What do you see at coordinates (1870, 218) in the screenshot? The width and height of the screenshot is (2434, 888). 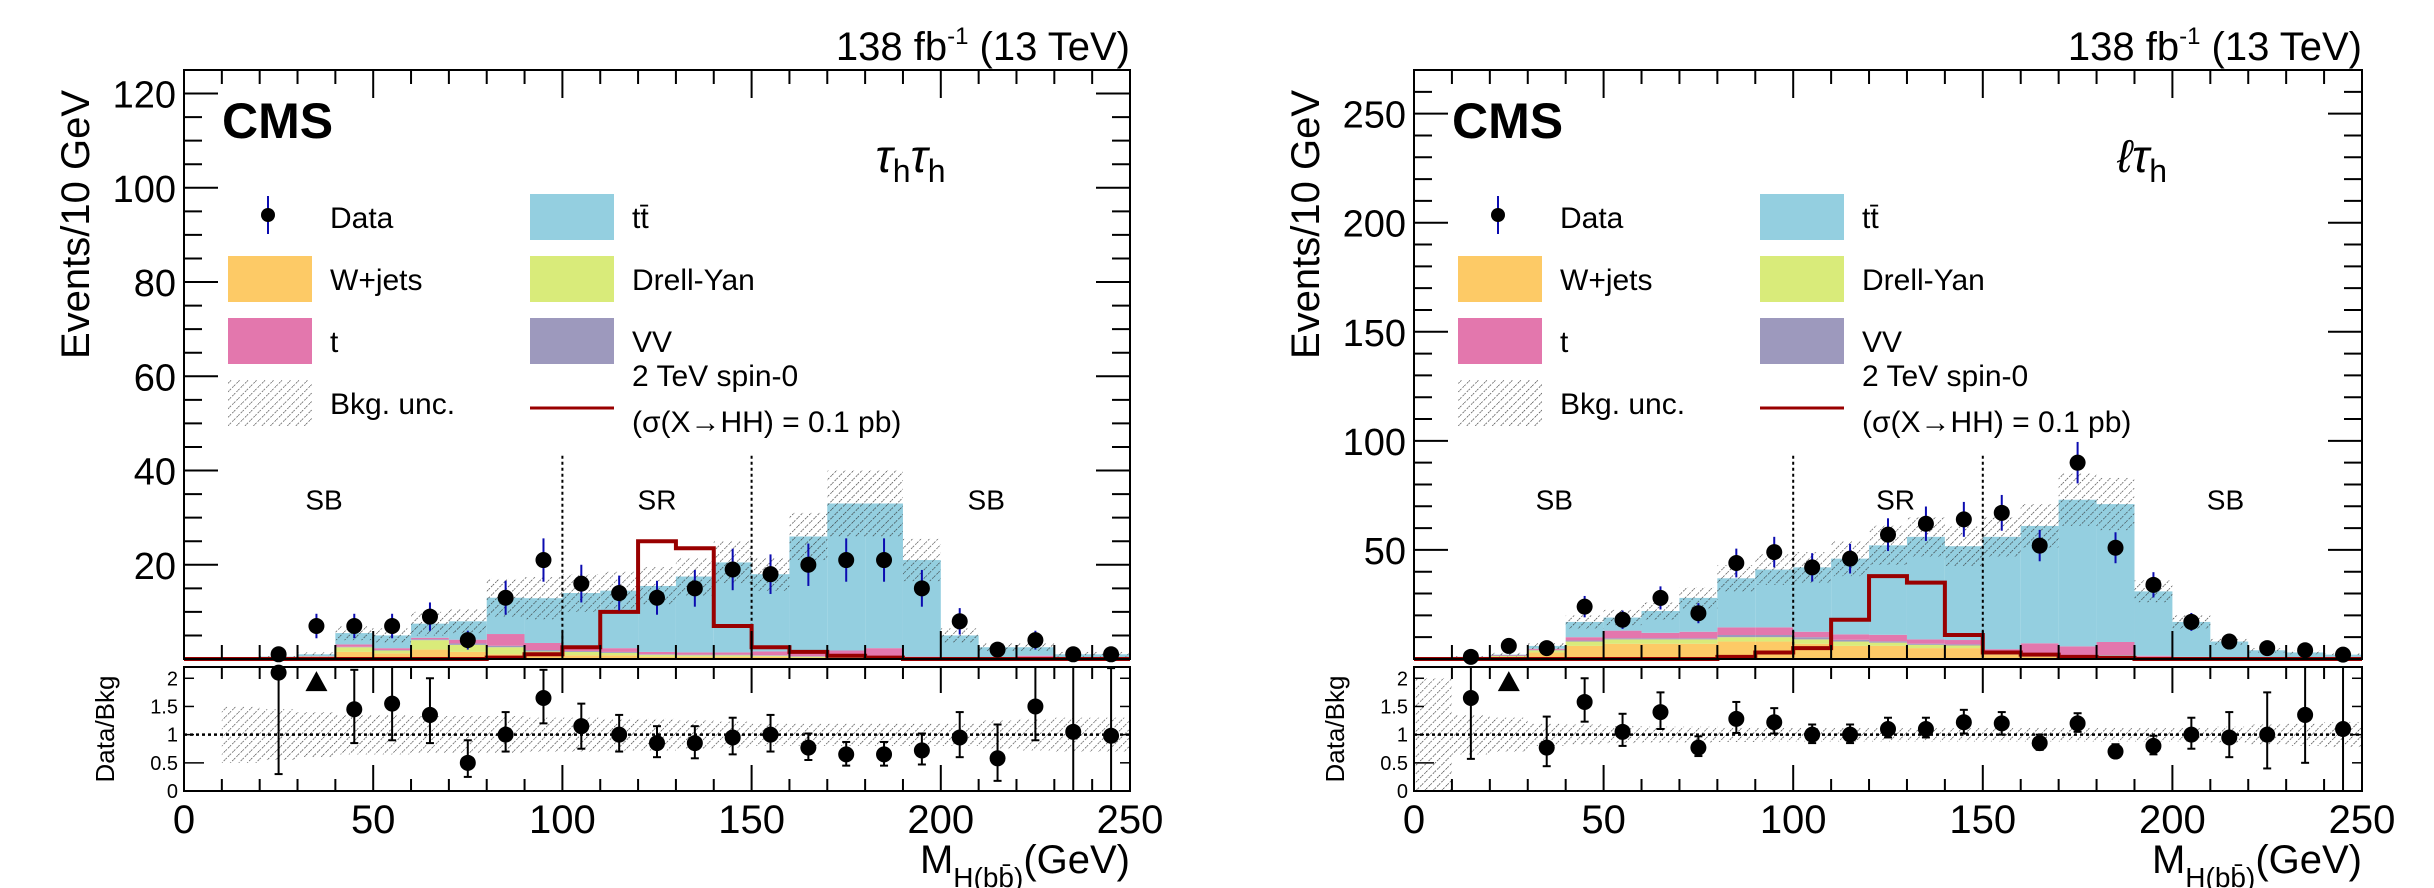 I see `legend-tt--label: tt̄` at bounding box center [1870, 218].